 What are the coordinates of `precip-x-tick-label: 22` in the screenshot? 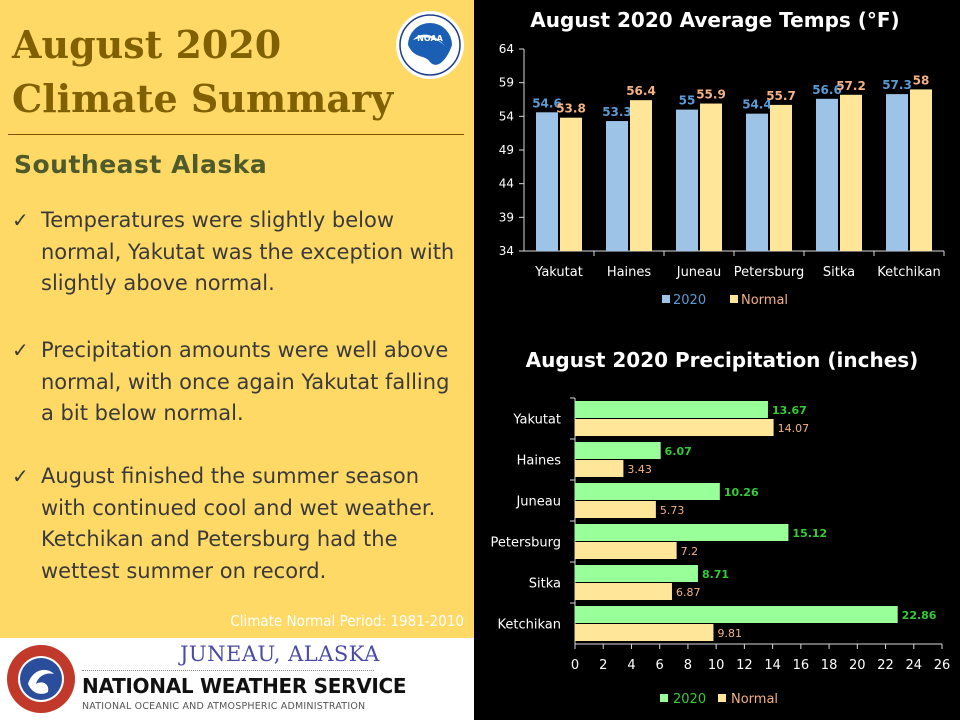 It's located at (885, 665).